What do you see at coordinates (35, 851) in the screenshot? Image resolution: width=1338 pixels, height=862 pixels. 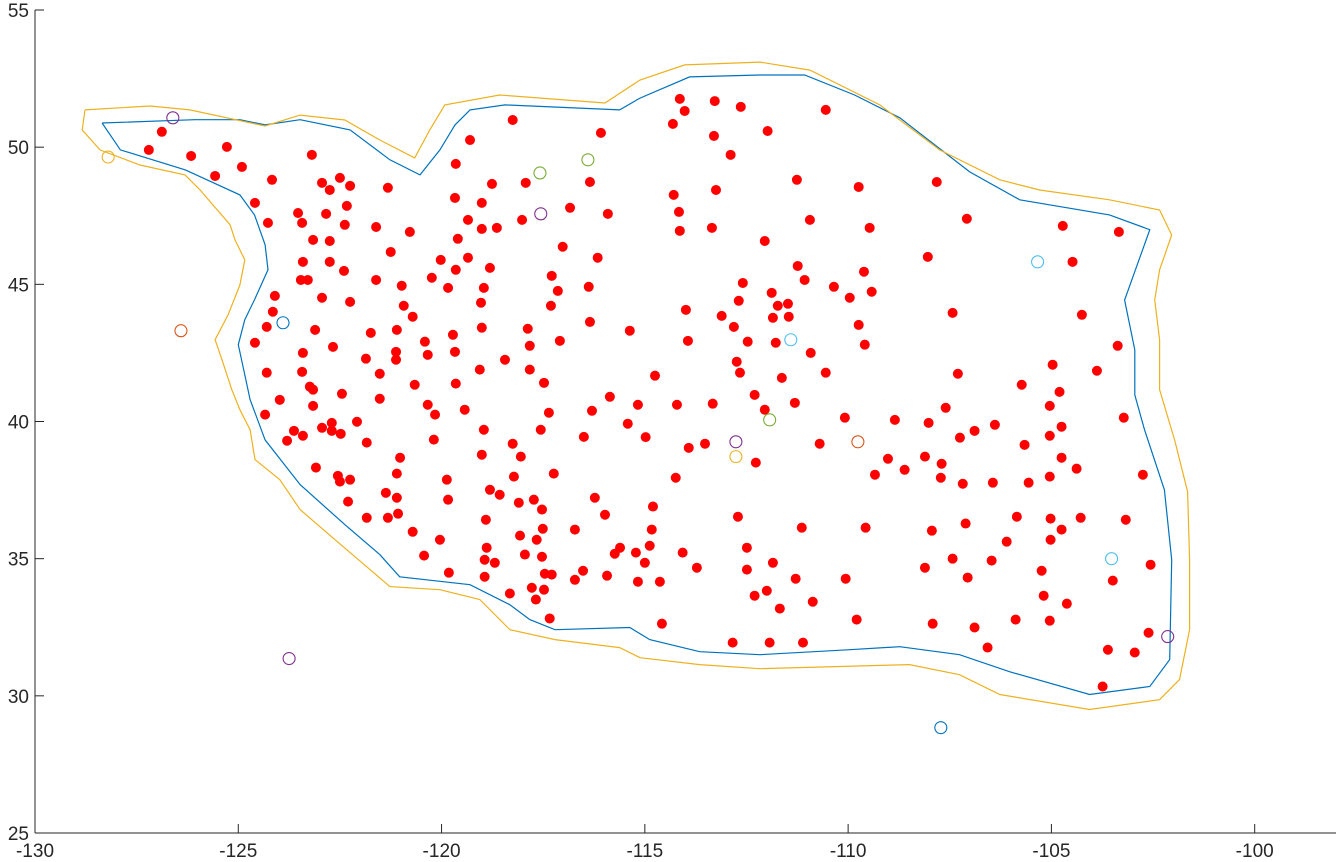 I see `x-tick-label: -130` at bounding box center [35, 851].